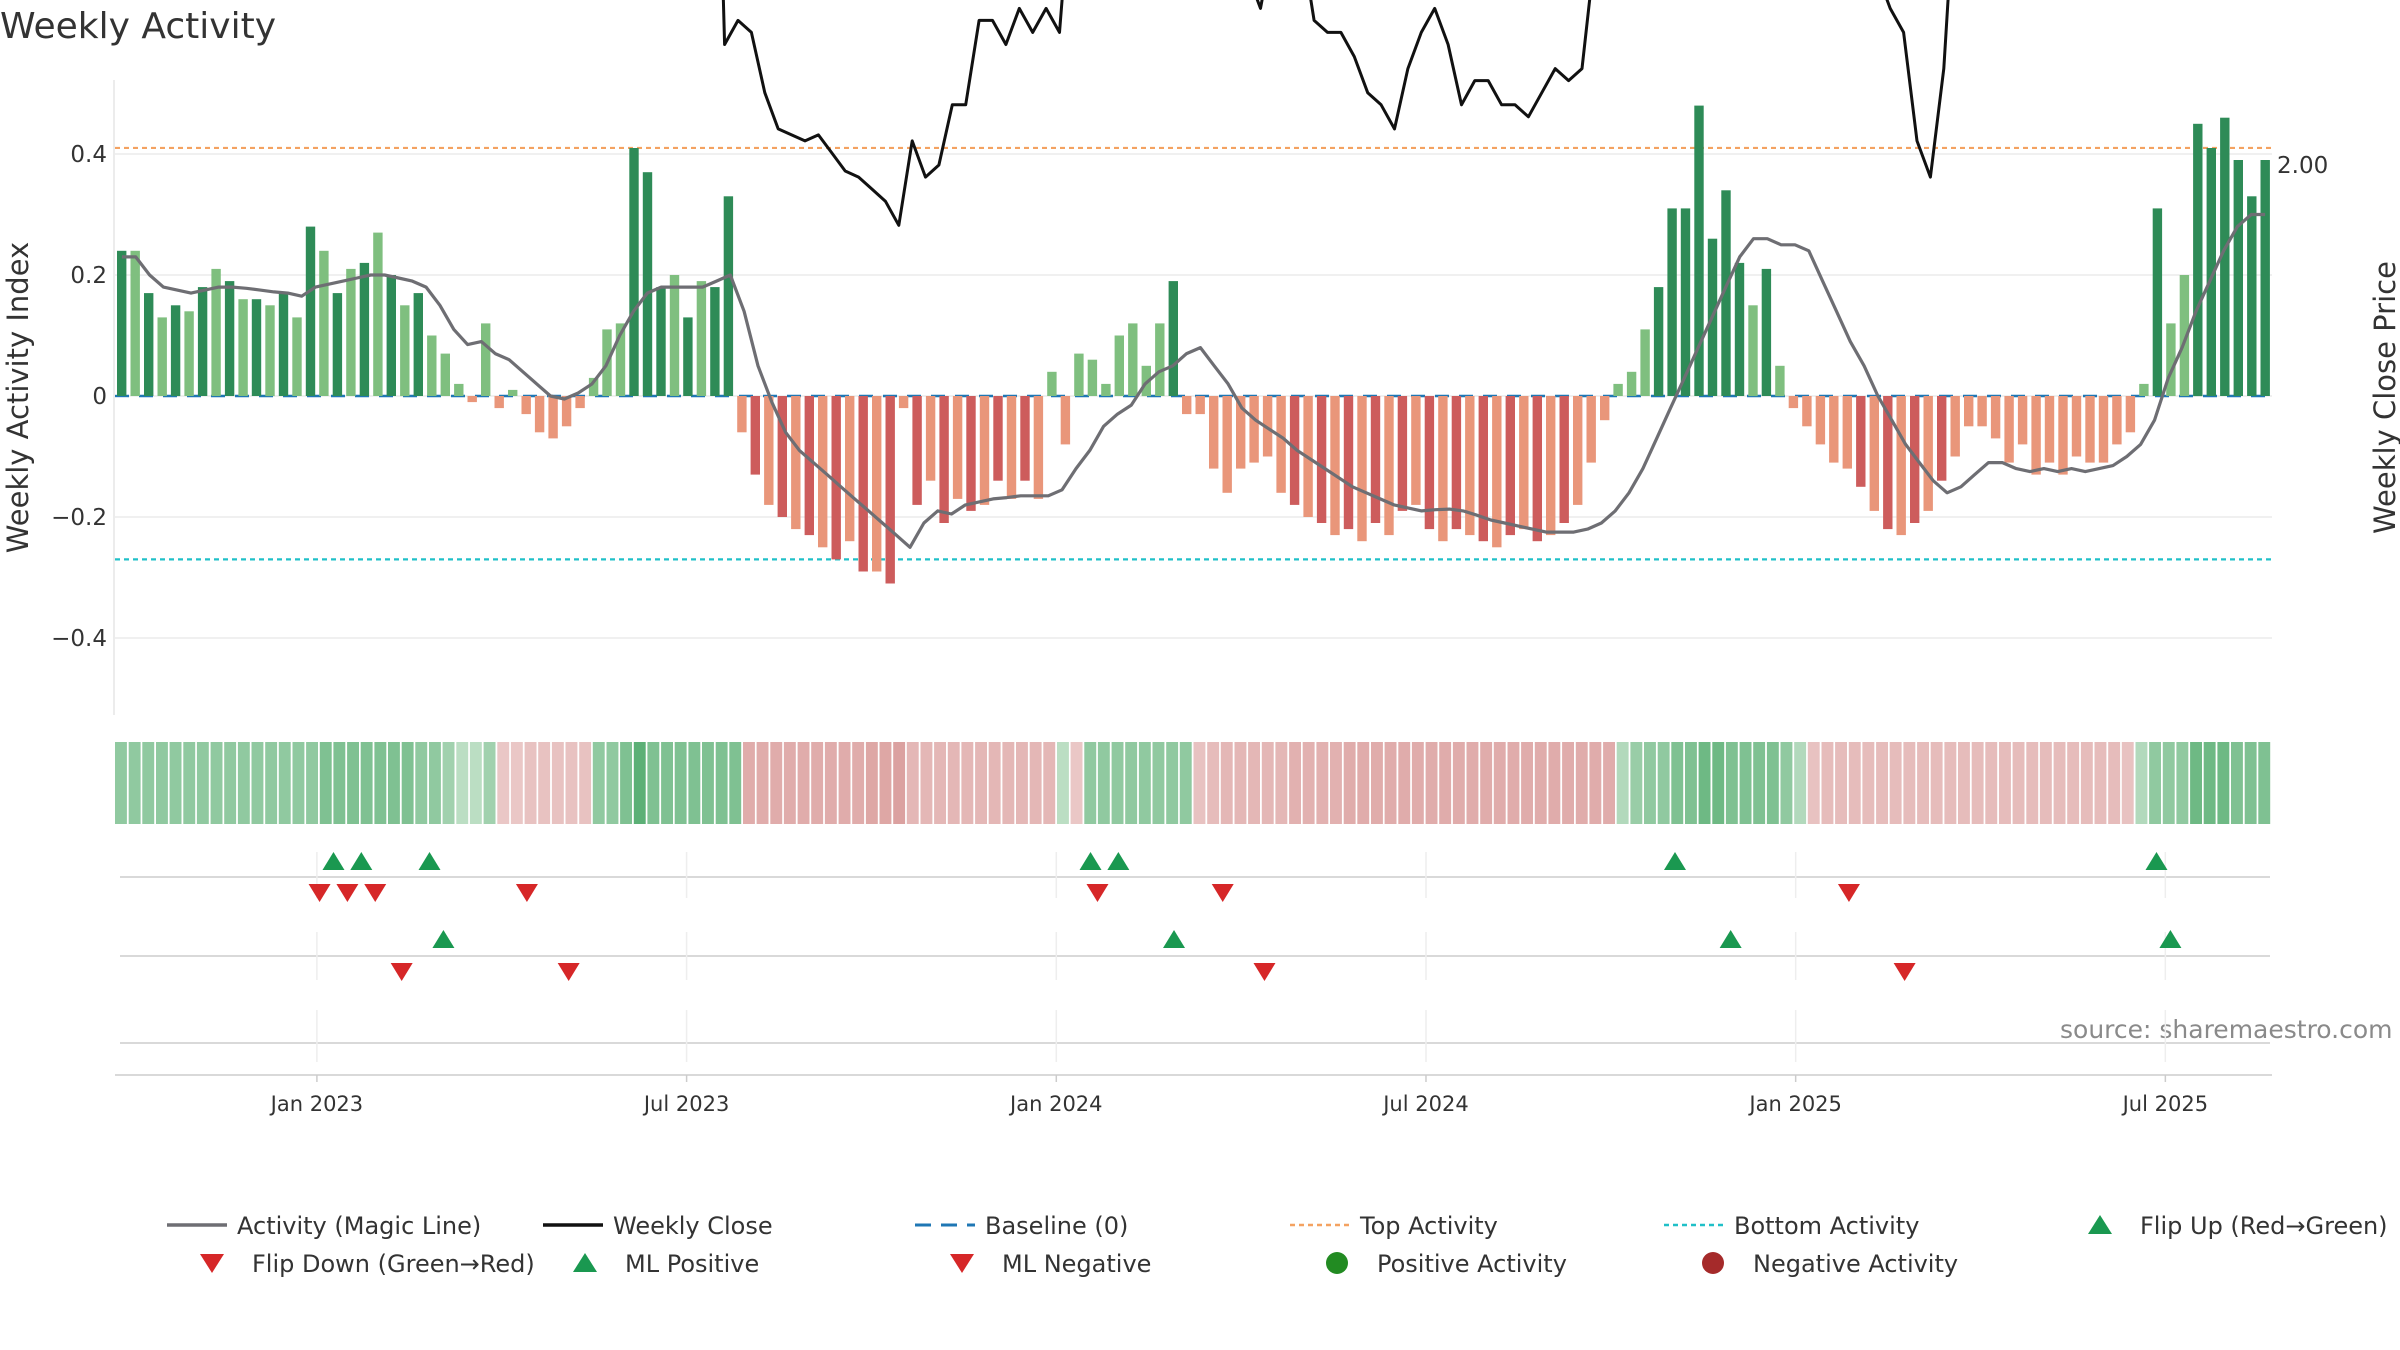  What do you see at coordinates (1713, 1263) in the screenshot?
I see `legend-swatch-circle` at bounding box center [1713, 1263].